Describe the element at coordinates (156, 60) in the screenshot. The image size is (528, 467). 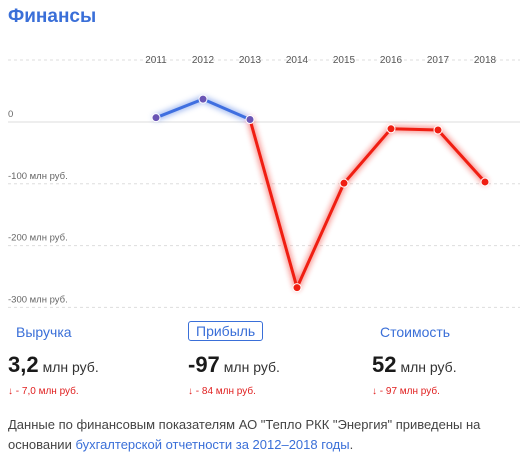
I see `x-tick-label: 2011` at that location.